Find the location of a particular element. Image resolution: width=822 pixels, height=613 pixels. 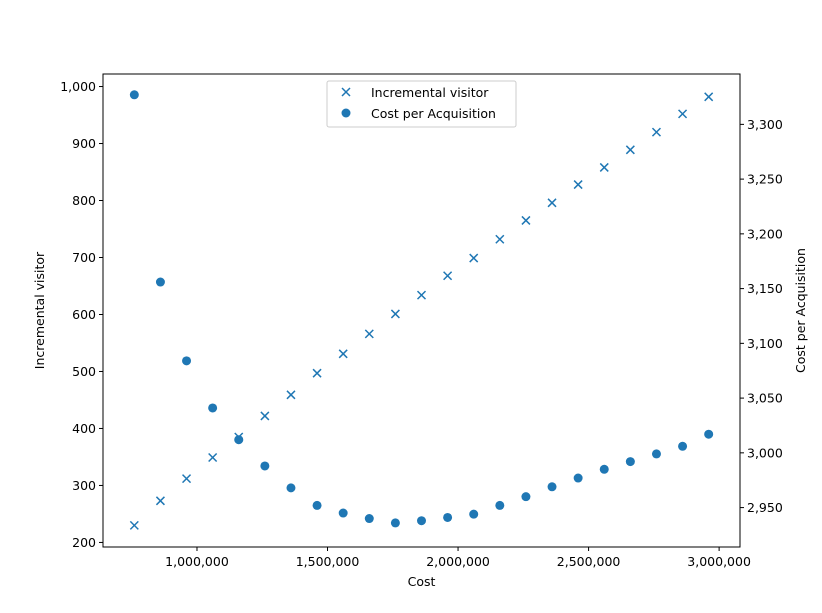

right-y-tick-label: 3,300 is located at coordinates (765, 124).